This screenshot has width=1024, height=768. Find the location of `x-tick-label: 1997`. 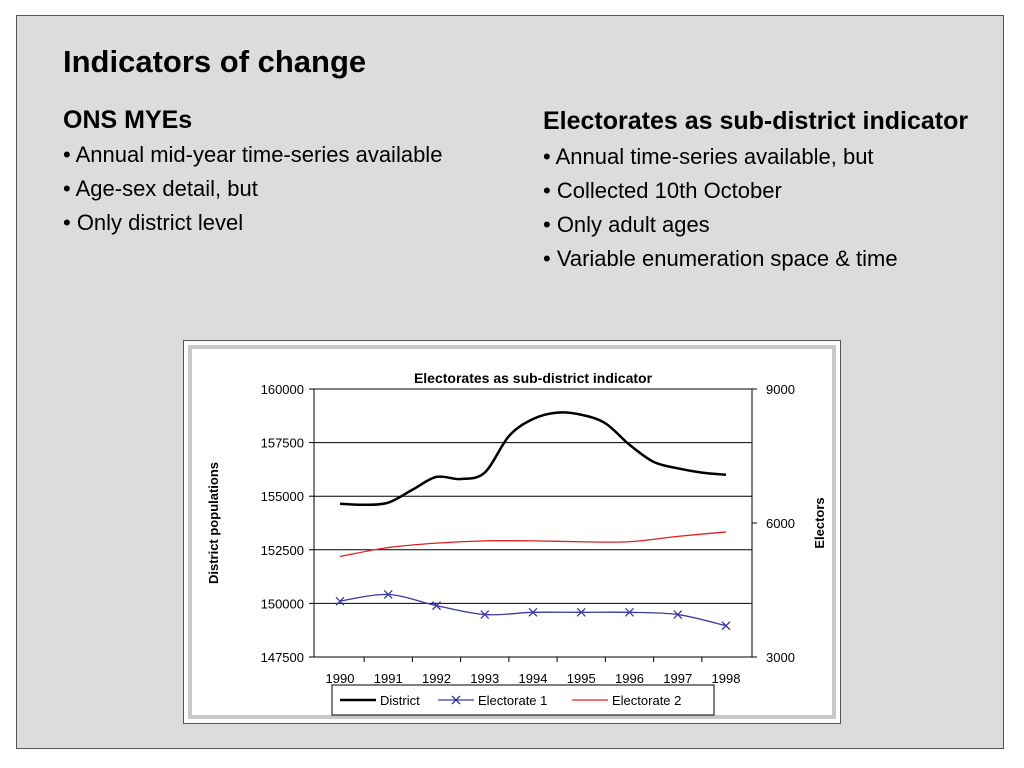

x-tick-label: 1997 is located at coordinates (677, 678).